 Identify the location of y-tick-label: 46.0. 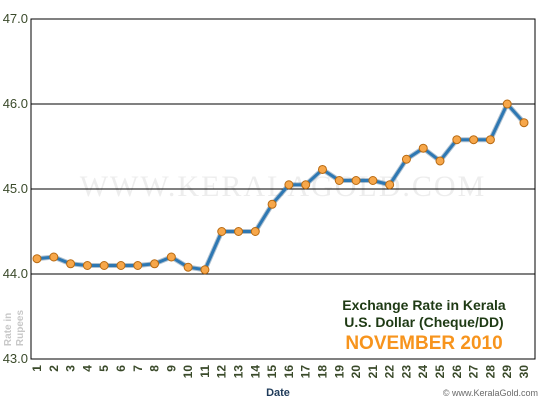
(15, 103).